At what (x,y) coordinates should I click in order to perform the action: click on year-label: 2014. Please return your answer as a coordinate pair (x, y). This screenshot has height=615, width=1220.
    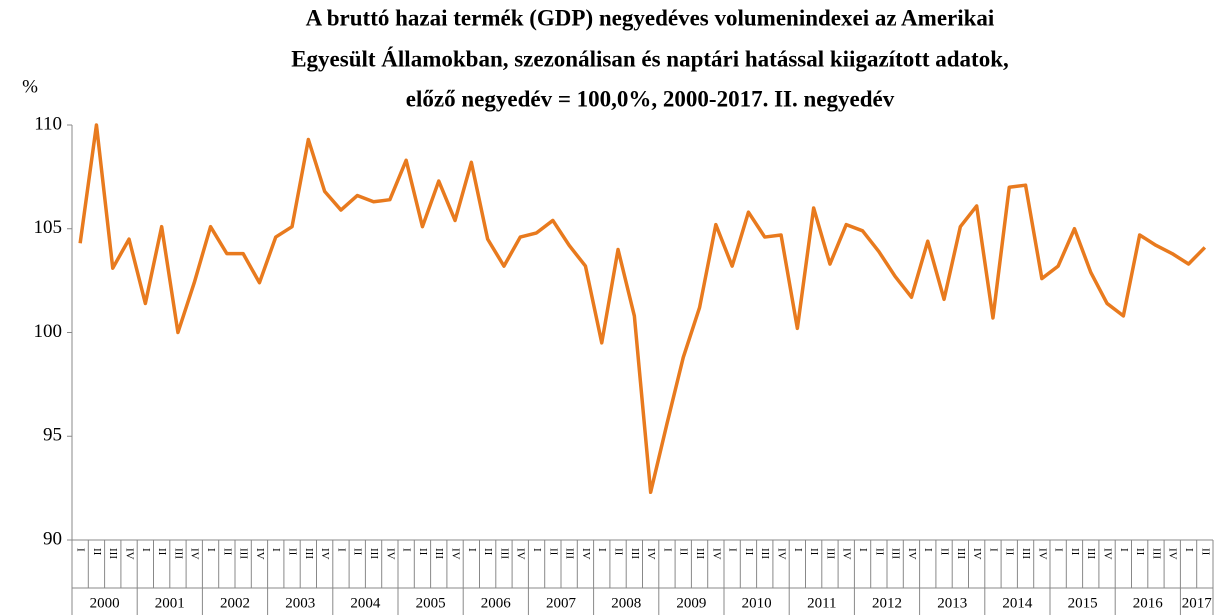
    Looking at the image, I should click on (1017, 603).